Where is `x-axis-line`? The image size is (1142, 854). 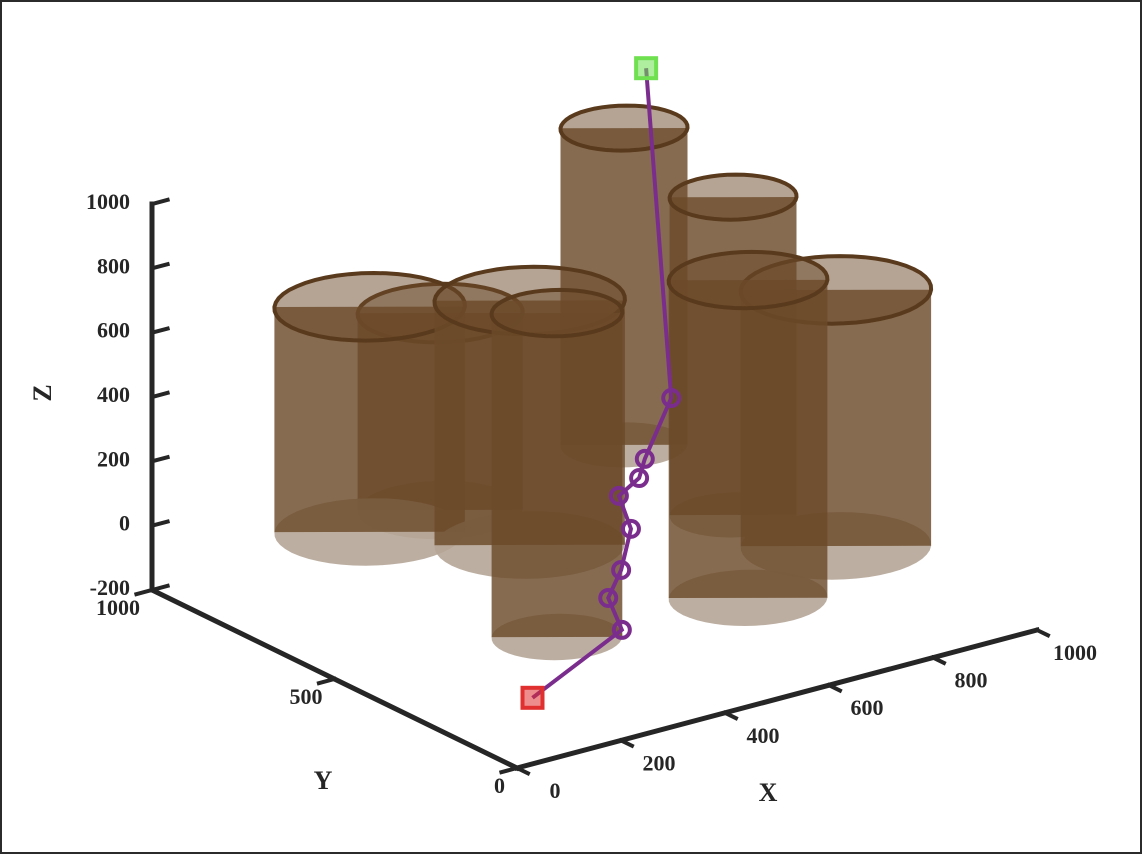
x-axis-line is located at coordinates (777, 699).